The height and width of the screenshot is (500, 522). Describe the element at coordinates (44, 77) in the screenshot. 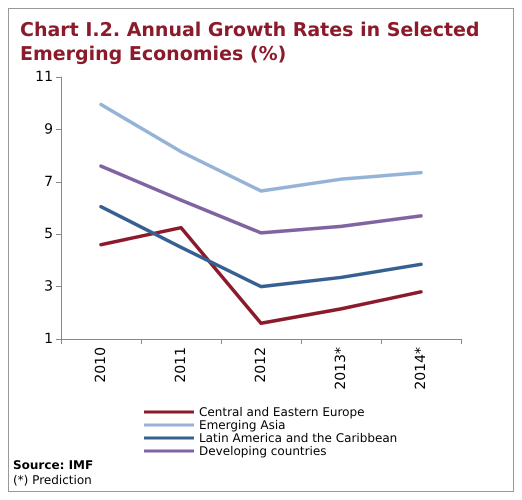

I see `y-tick-label: 11` at that location.